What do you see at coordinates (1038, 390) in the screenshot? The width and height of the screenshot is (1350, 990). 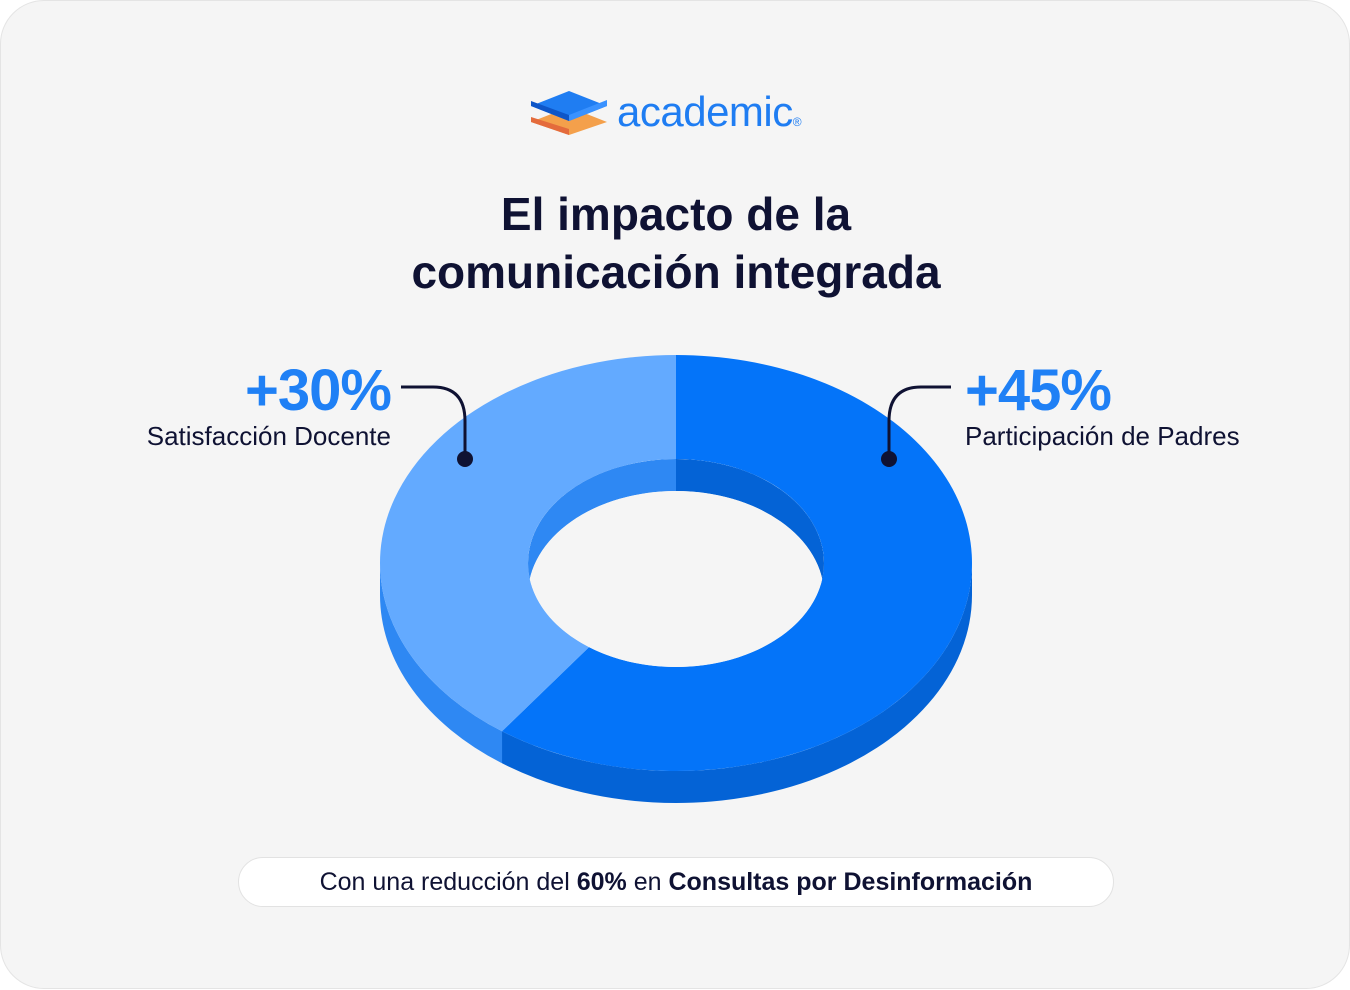 I see `series-value-participacion: +45%` at bounding box center [1038, 390].